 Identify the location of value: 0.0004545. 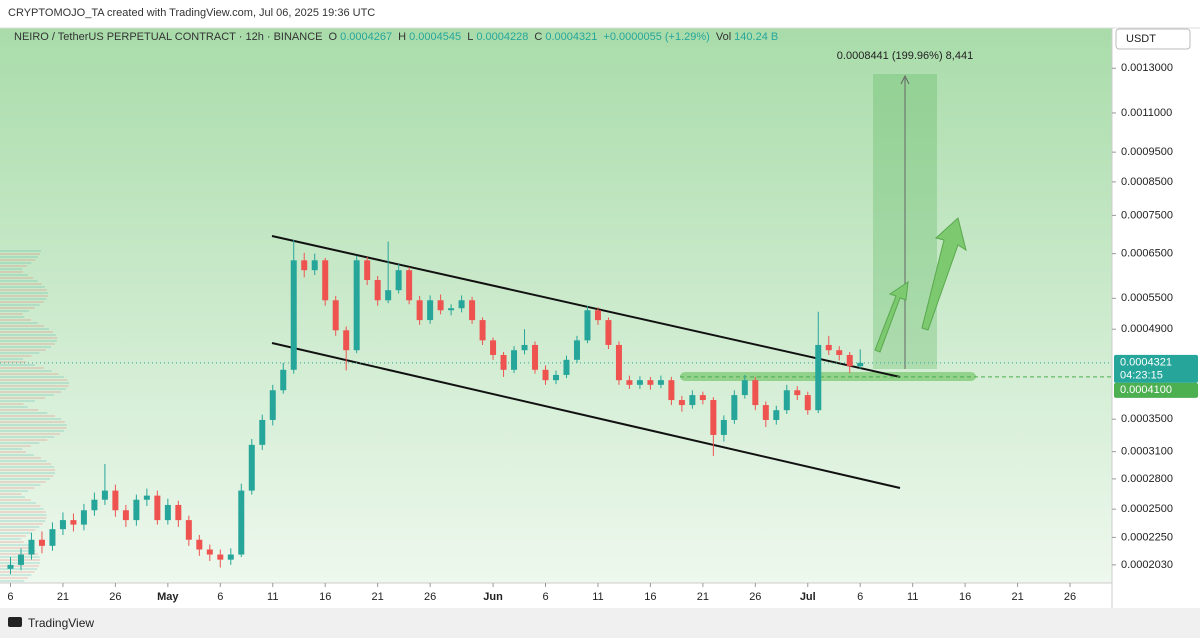
(435, 37).